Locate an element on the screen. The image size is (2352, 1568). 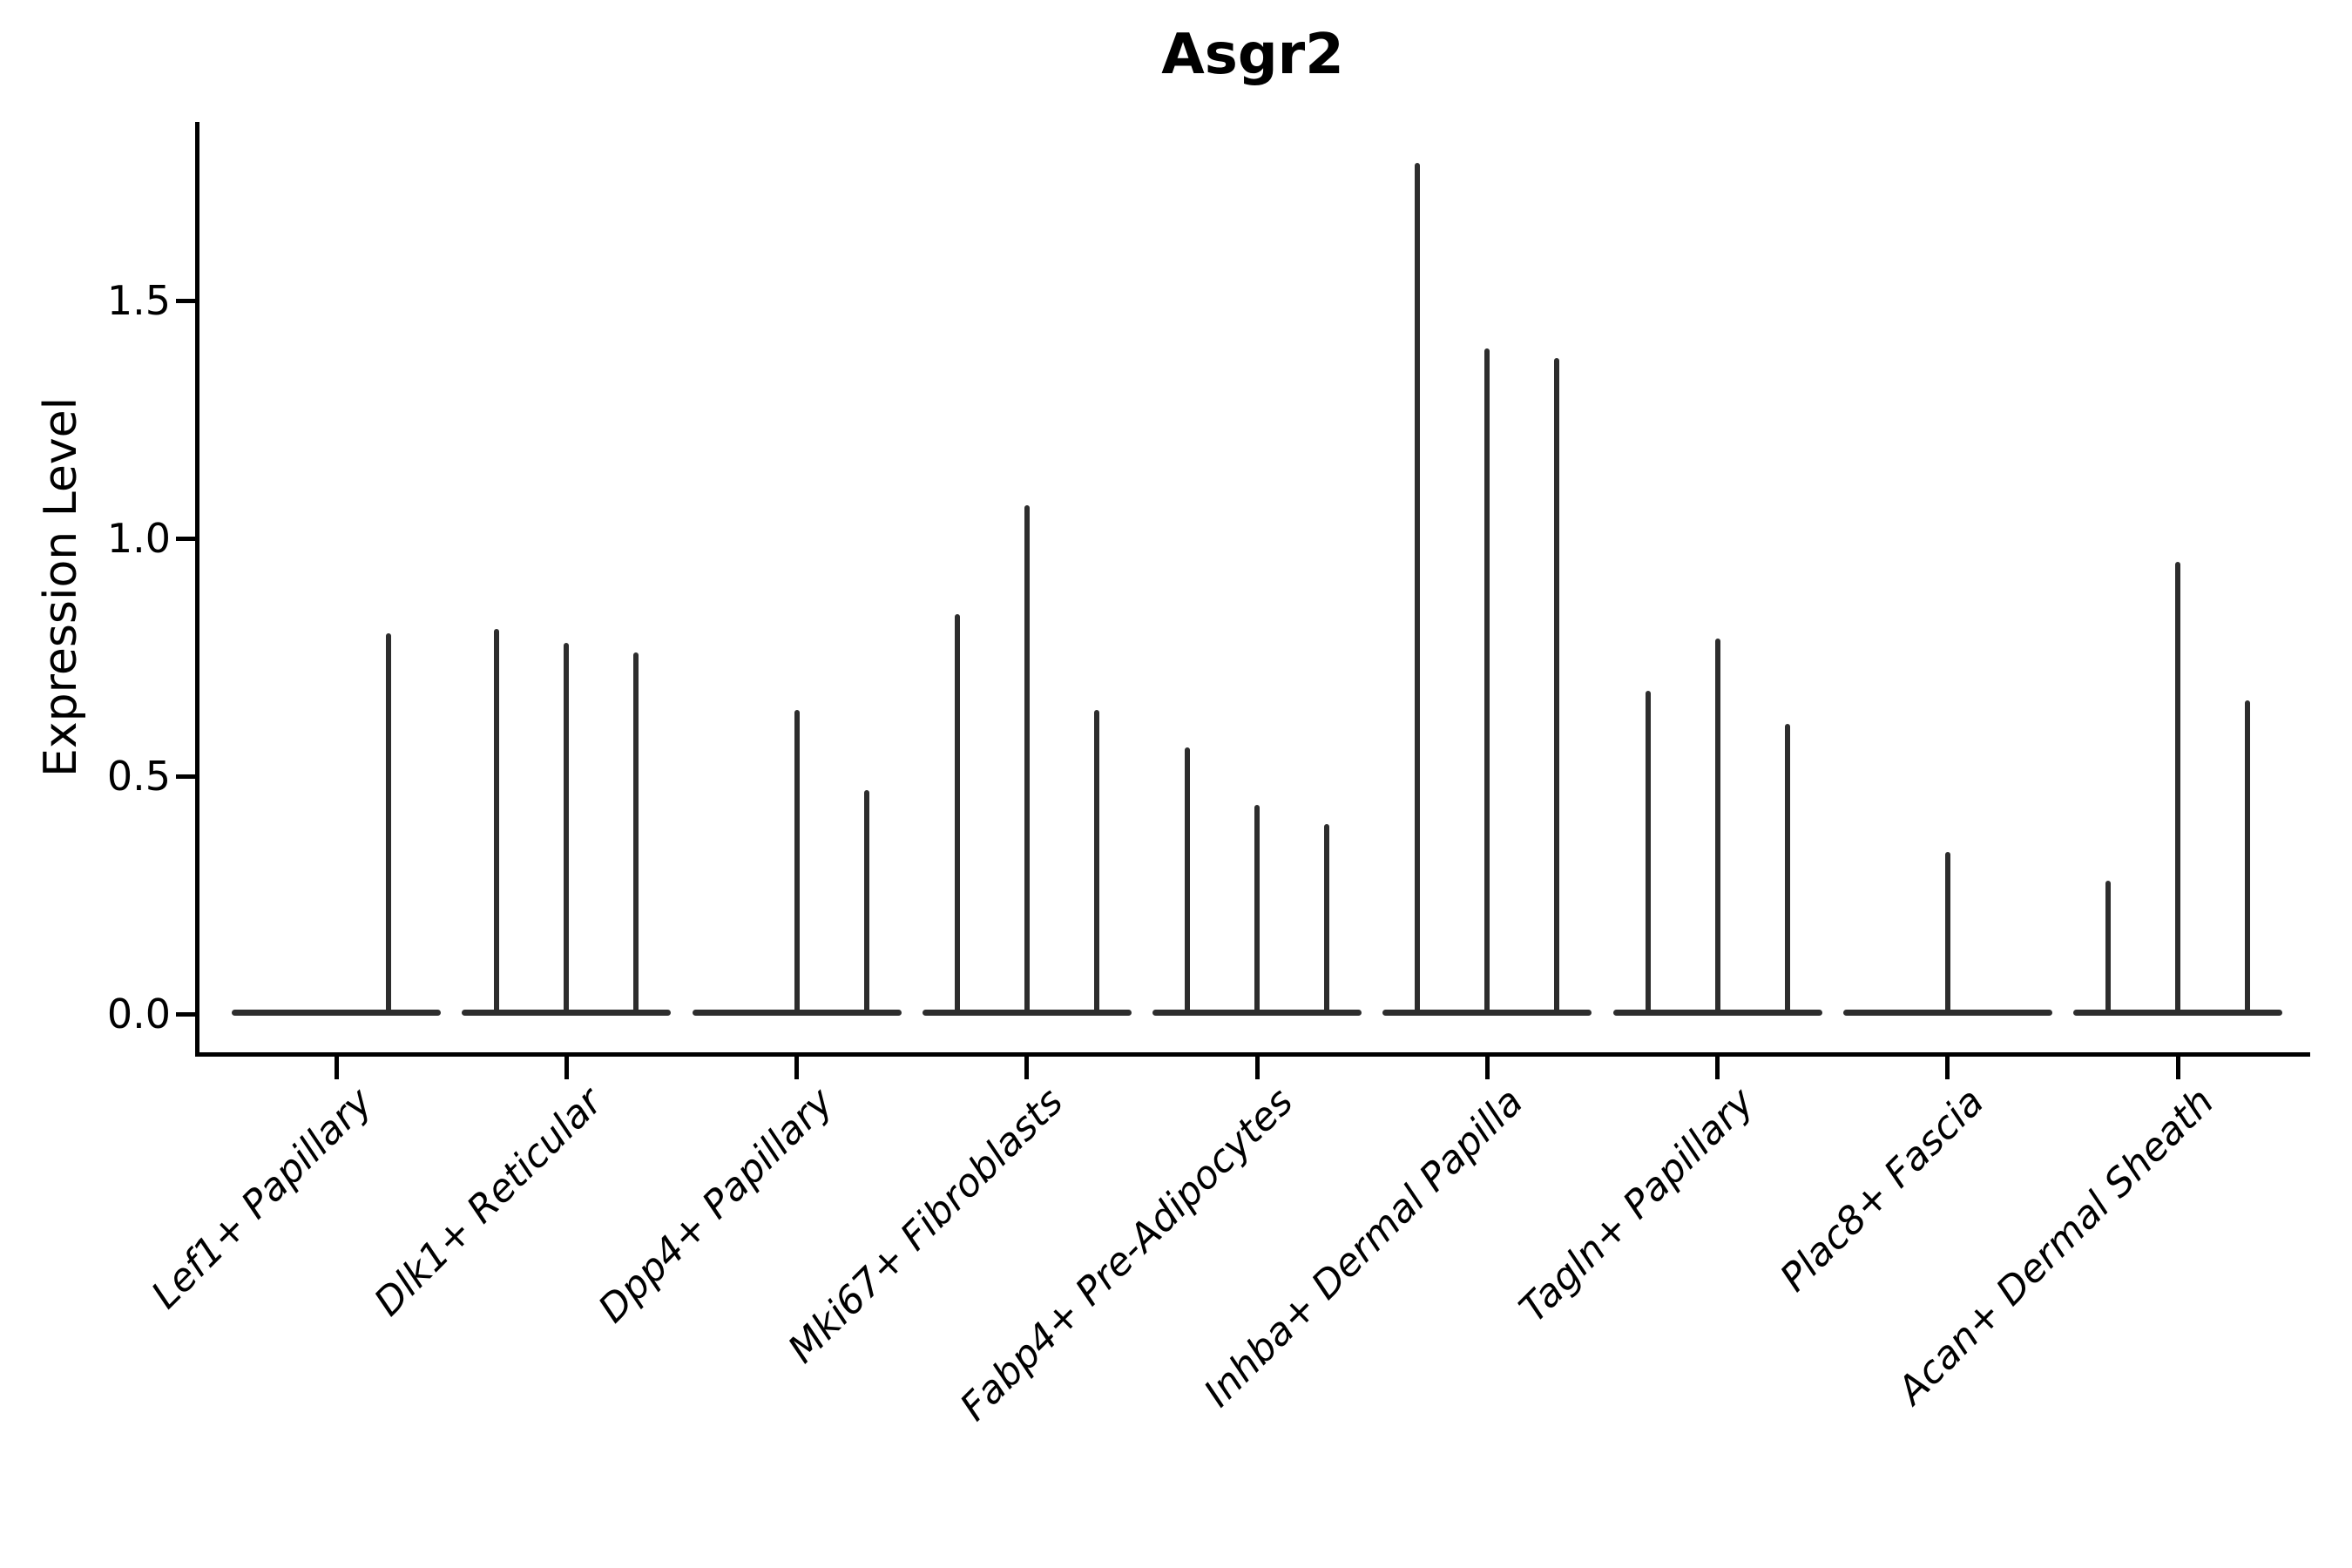
x-tick-label: Plac8+ Fascia is located at coordinates (1882, 1190).